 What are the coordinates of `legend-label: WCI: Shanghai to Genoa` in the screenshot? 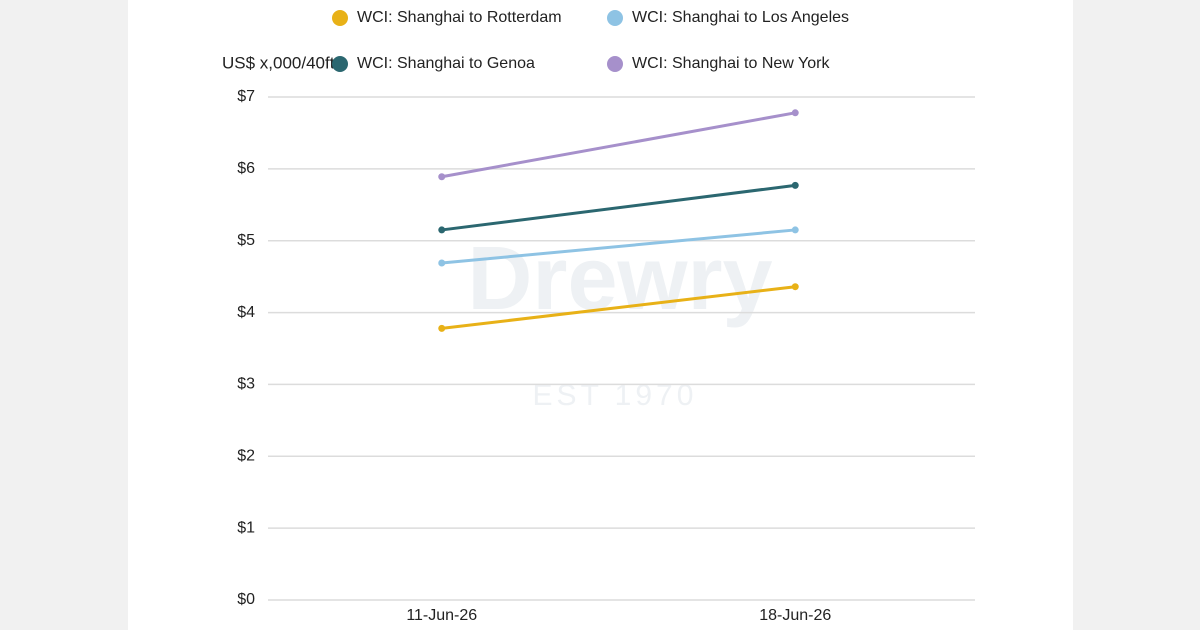 It's located at (446, 63).